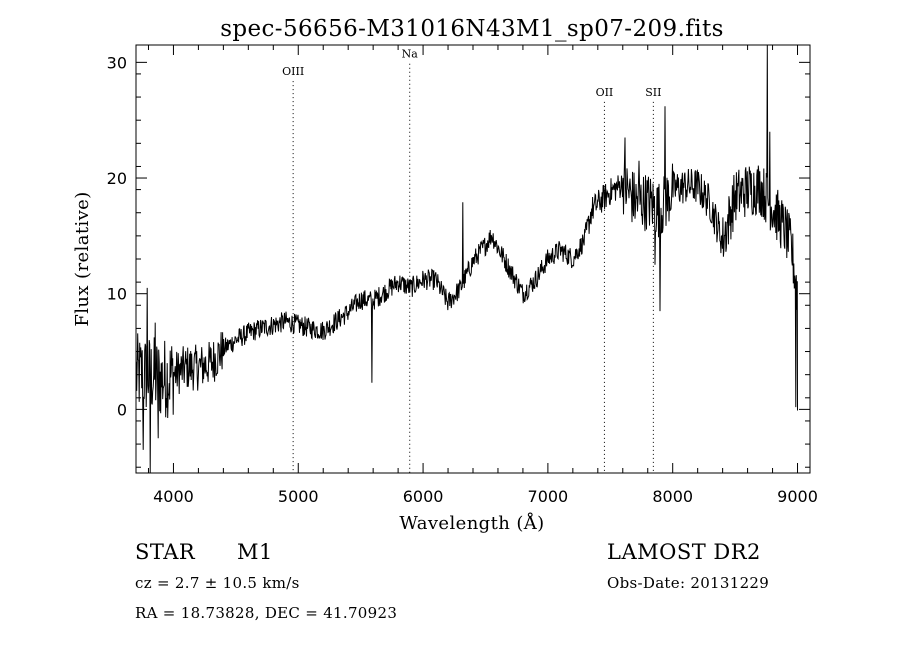  Describe the element at coordinates (410, 54) in the screenshot. I see `emission-line-label: Na` at that location.